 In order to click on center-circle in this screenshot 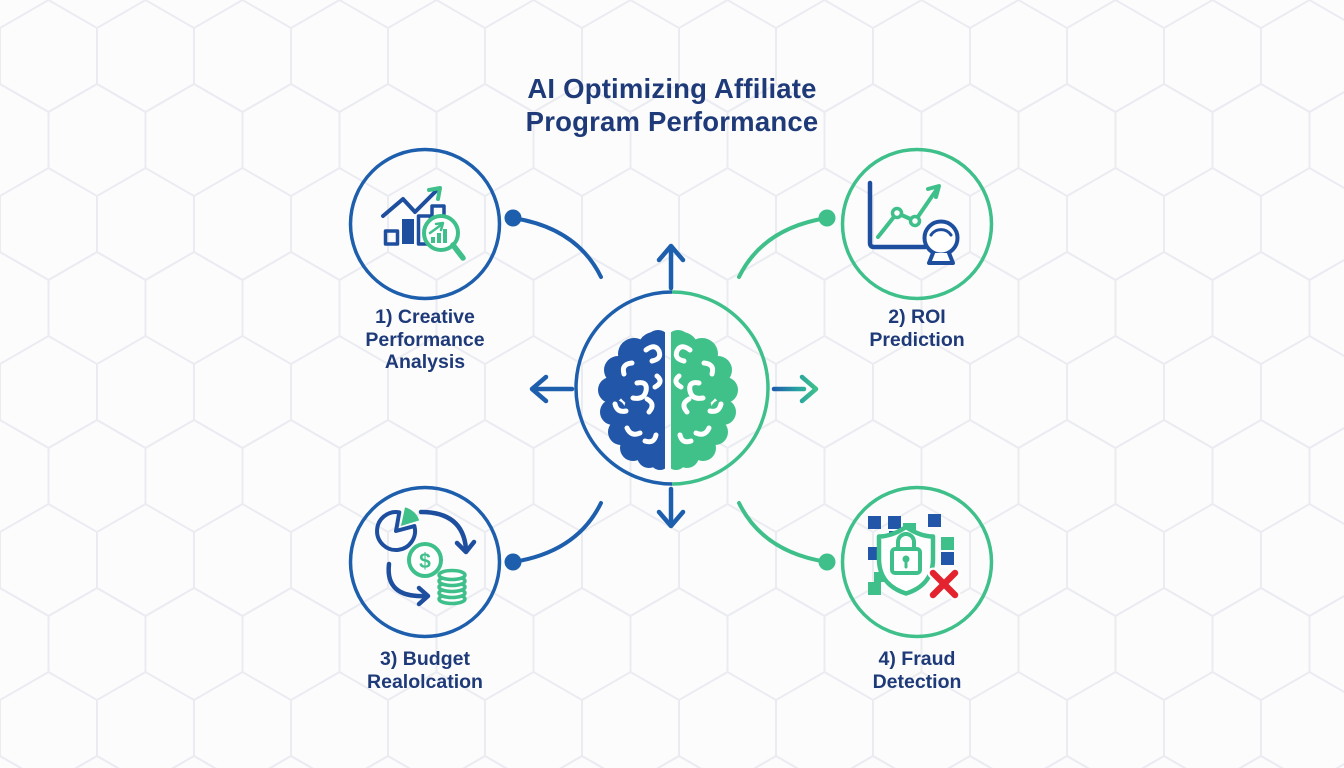, I will do `click(672, 388)`.